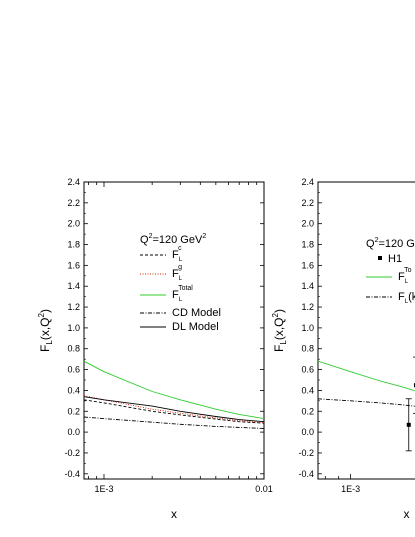 The image size is (415, 537). What do you see at coordinates (182, 294) in the screenshot?
I see `legend-label: FL Total` at bounding box center [182, 294].